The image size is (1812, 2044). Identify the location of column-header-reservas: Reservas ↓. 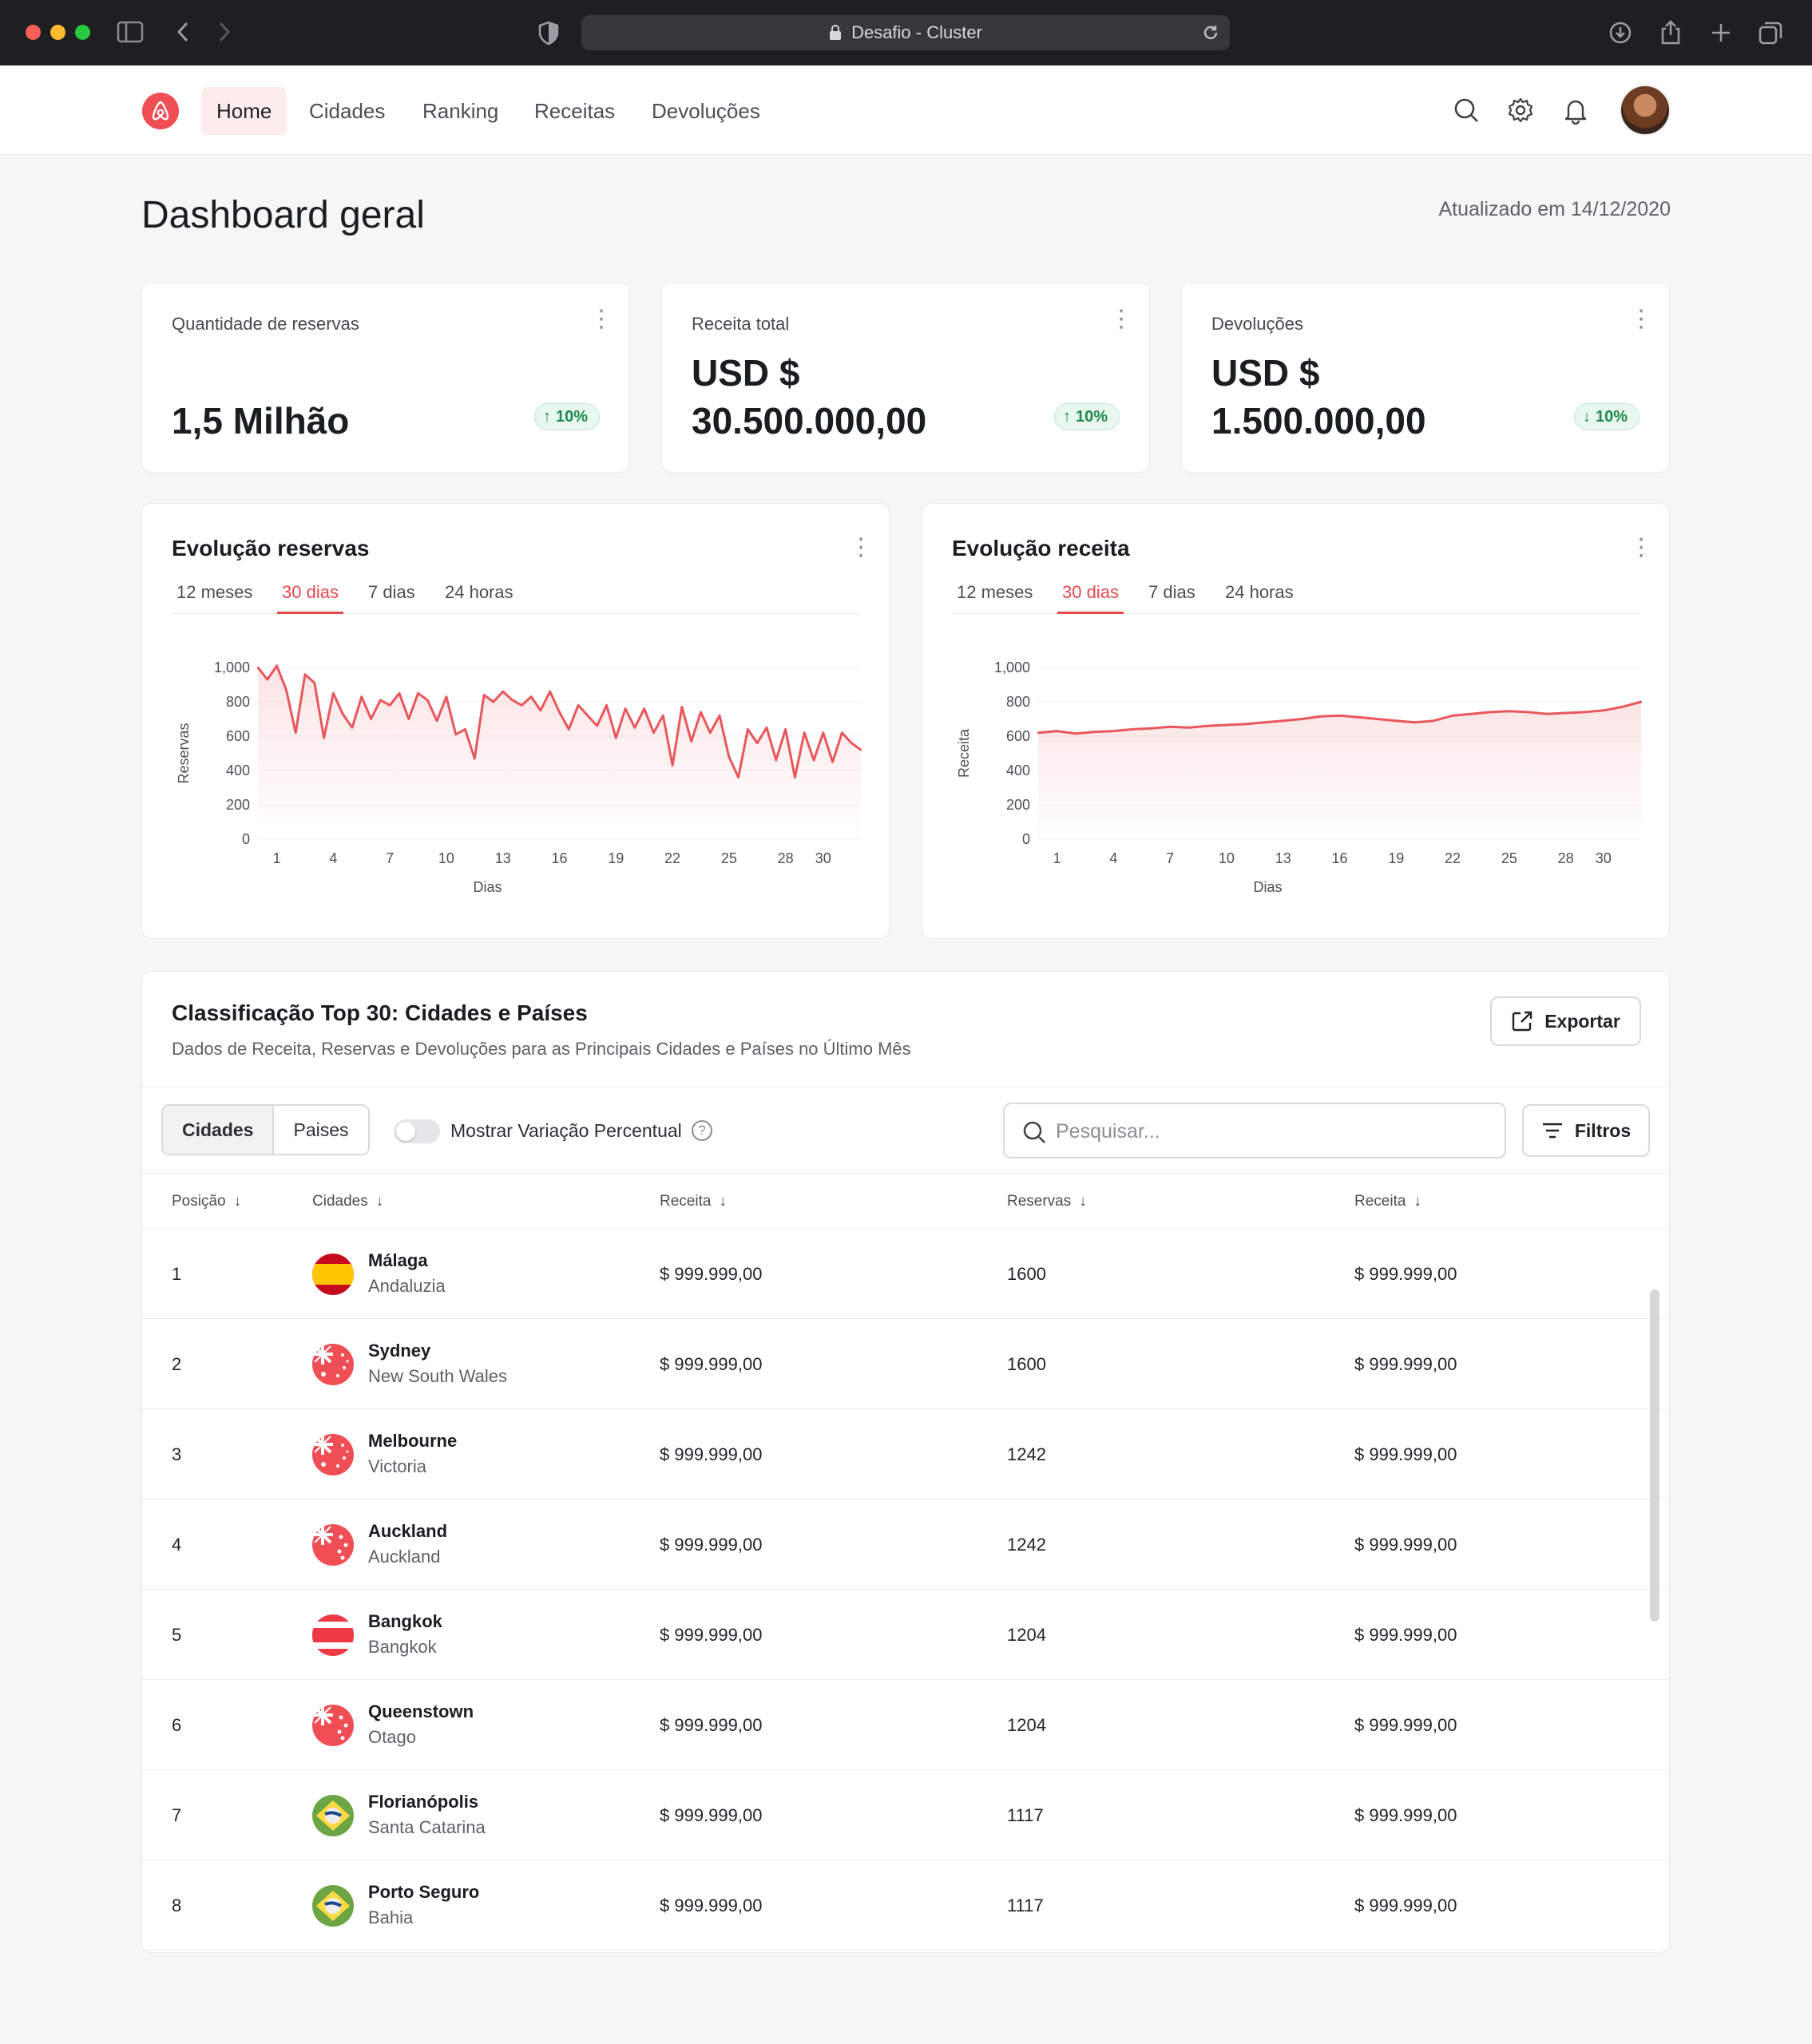
(1047, 1201).